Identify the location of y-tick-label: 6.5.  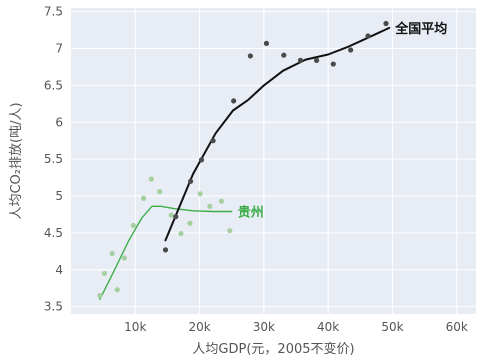
(53, 85).